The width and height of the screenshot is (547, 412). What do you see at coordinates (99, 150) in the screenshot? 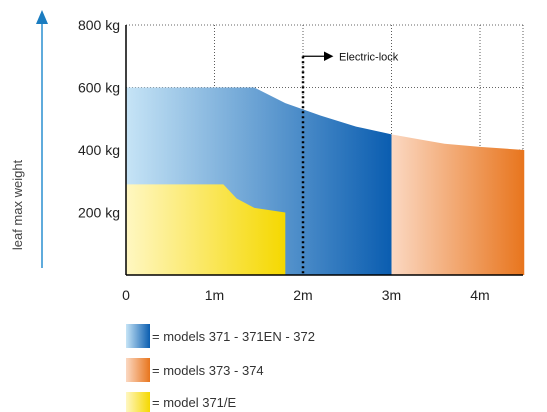
I see `y-tick-label: 400 kg` at bounding box center [99, 150].